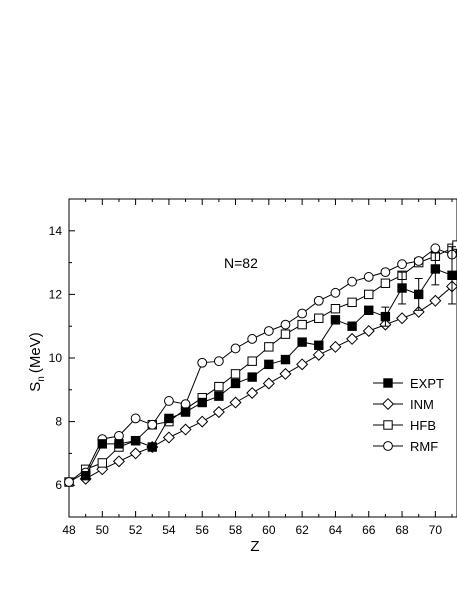 Image resolution: width=457 pixels, height=591 pixels. What do you see at coordinates (254, 546) in the screenshot?
I see `x-axis-label: Z` at bounding box center [254, 546].